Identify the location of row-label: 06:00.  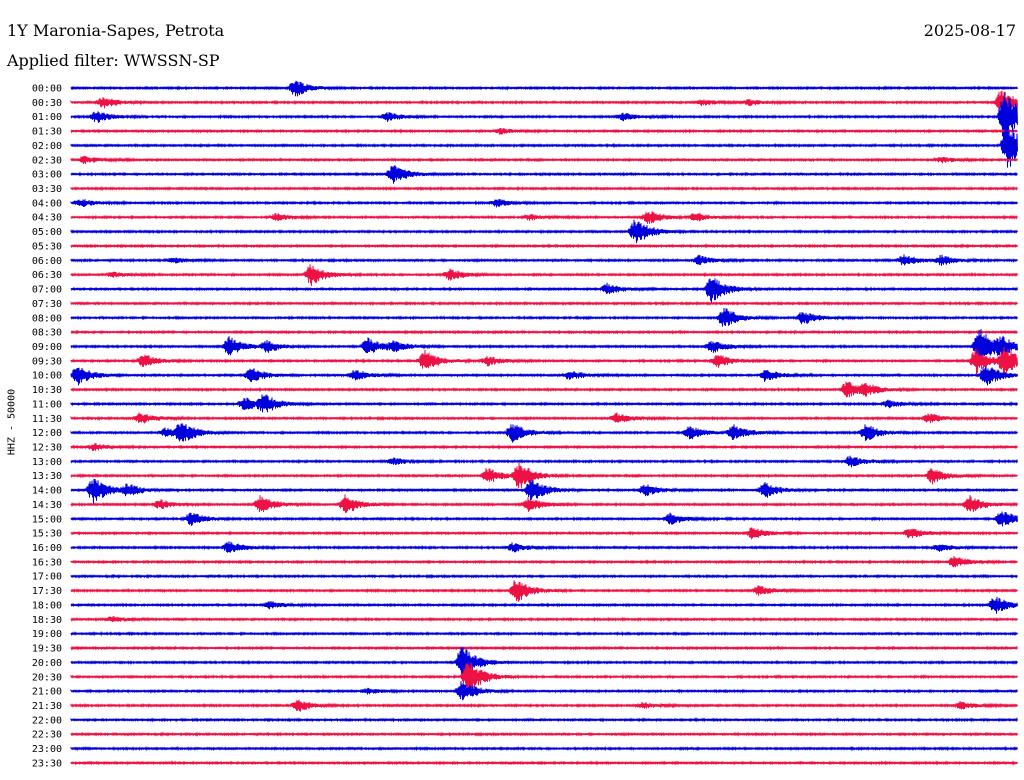
(47, 261).